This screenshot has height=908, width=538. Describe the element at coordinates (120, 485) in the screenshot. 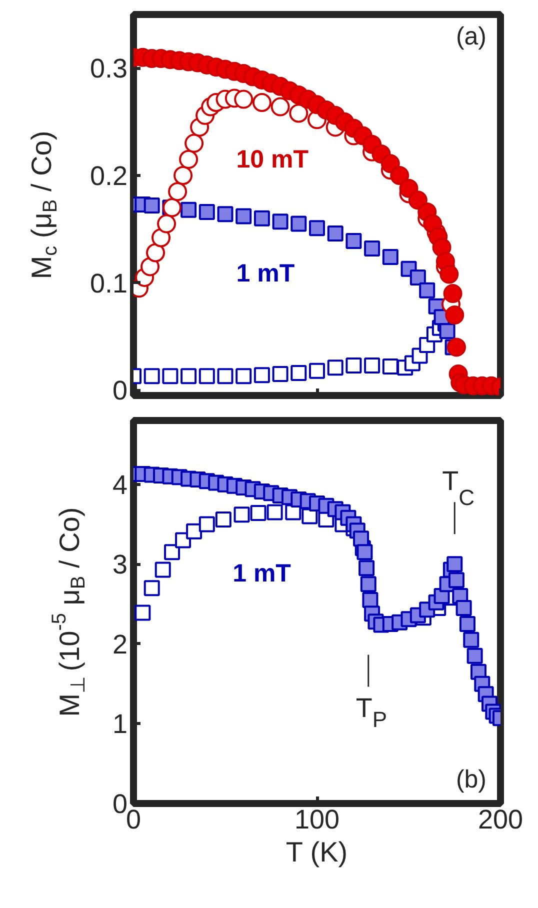

I see `y-tick-label: 4` at that location.